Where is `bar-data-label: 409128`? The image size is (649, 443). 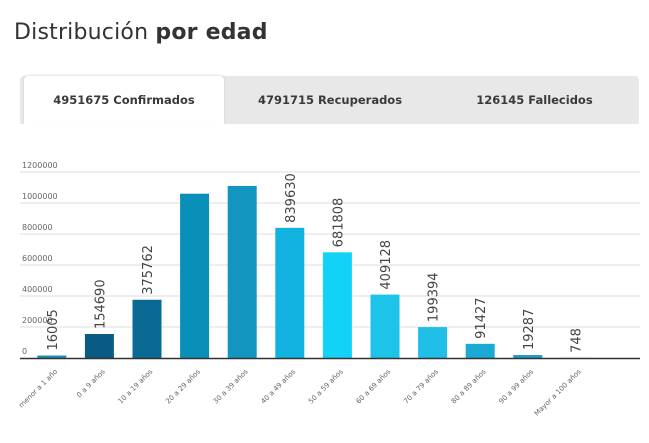
bar-data-label: 409128 is located at coordinates (386, 265).